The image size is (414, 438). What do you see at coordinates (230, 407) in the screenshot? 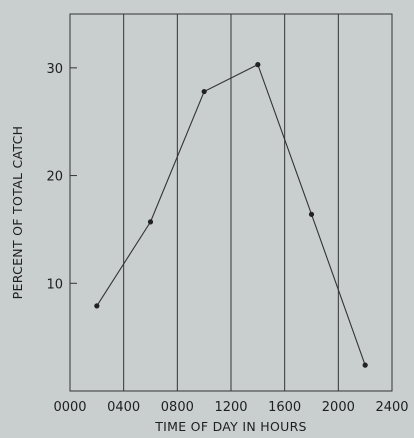
I see `x-tick-label: 1200` at bounding box center [230, 407].